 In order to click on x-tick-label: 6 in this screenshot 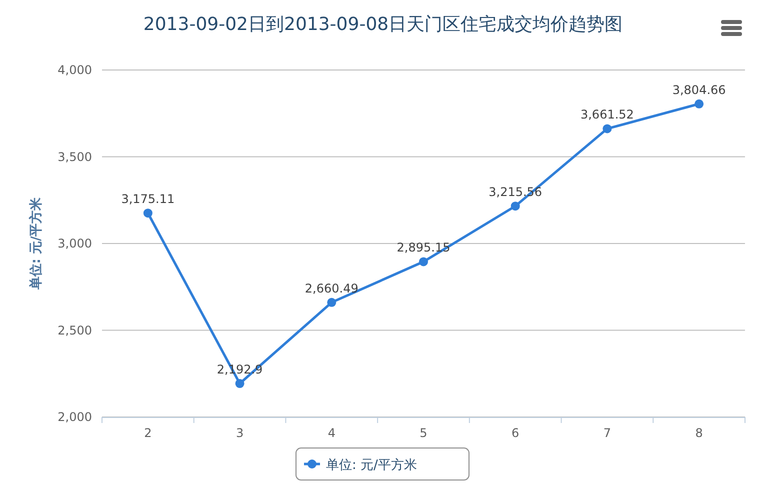, I will do `click(516, 433)`.